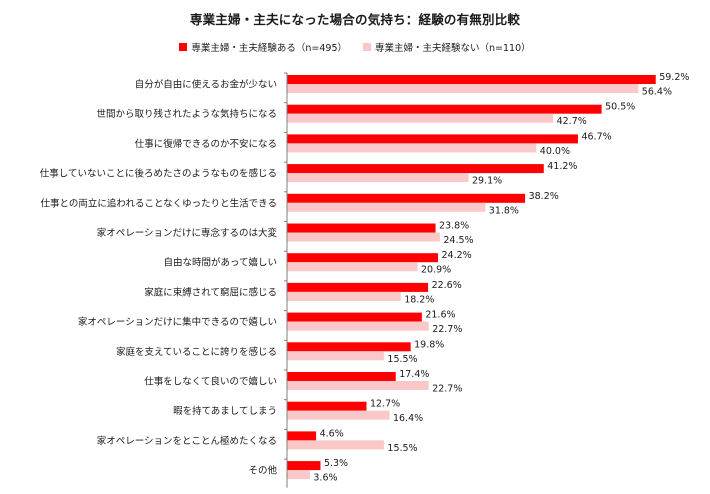 The height and width of the screenshot is (494, 710). I want to click on category-label: 家オペレーションだけに集中できるので嬉しい, so click(177, 322).